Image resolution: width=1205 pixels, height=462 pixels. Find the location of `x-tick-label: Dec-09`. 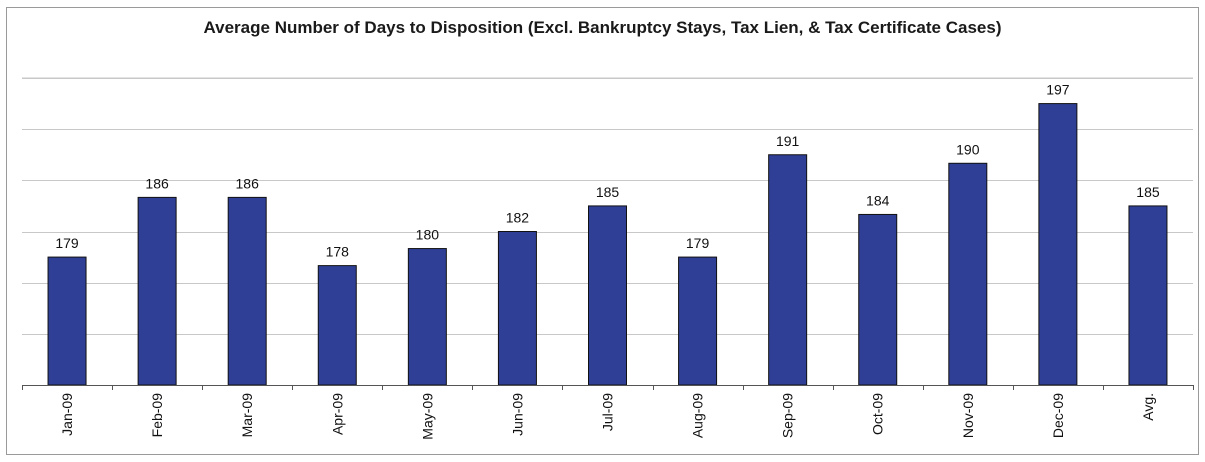

x-tick-label: Dec-09 is located at coordinates (1058, 415).